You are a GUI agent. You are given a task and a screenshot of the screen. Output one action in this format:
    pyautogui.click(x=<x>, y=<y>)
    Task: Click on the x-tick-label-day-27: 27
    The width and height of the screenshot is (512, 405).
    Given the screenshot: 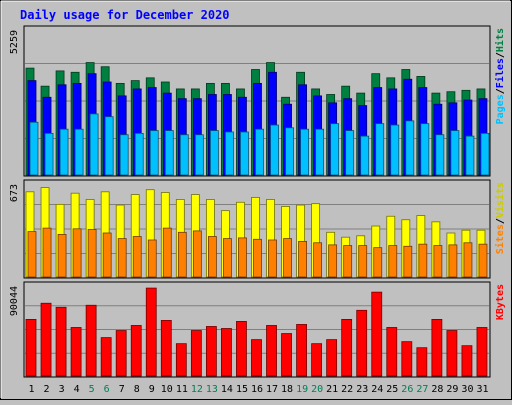 What is the action you would take?
    pyautogui.click(x=422, y=389)
    